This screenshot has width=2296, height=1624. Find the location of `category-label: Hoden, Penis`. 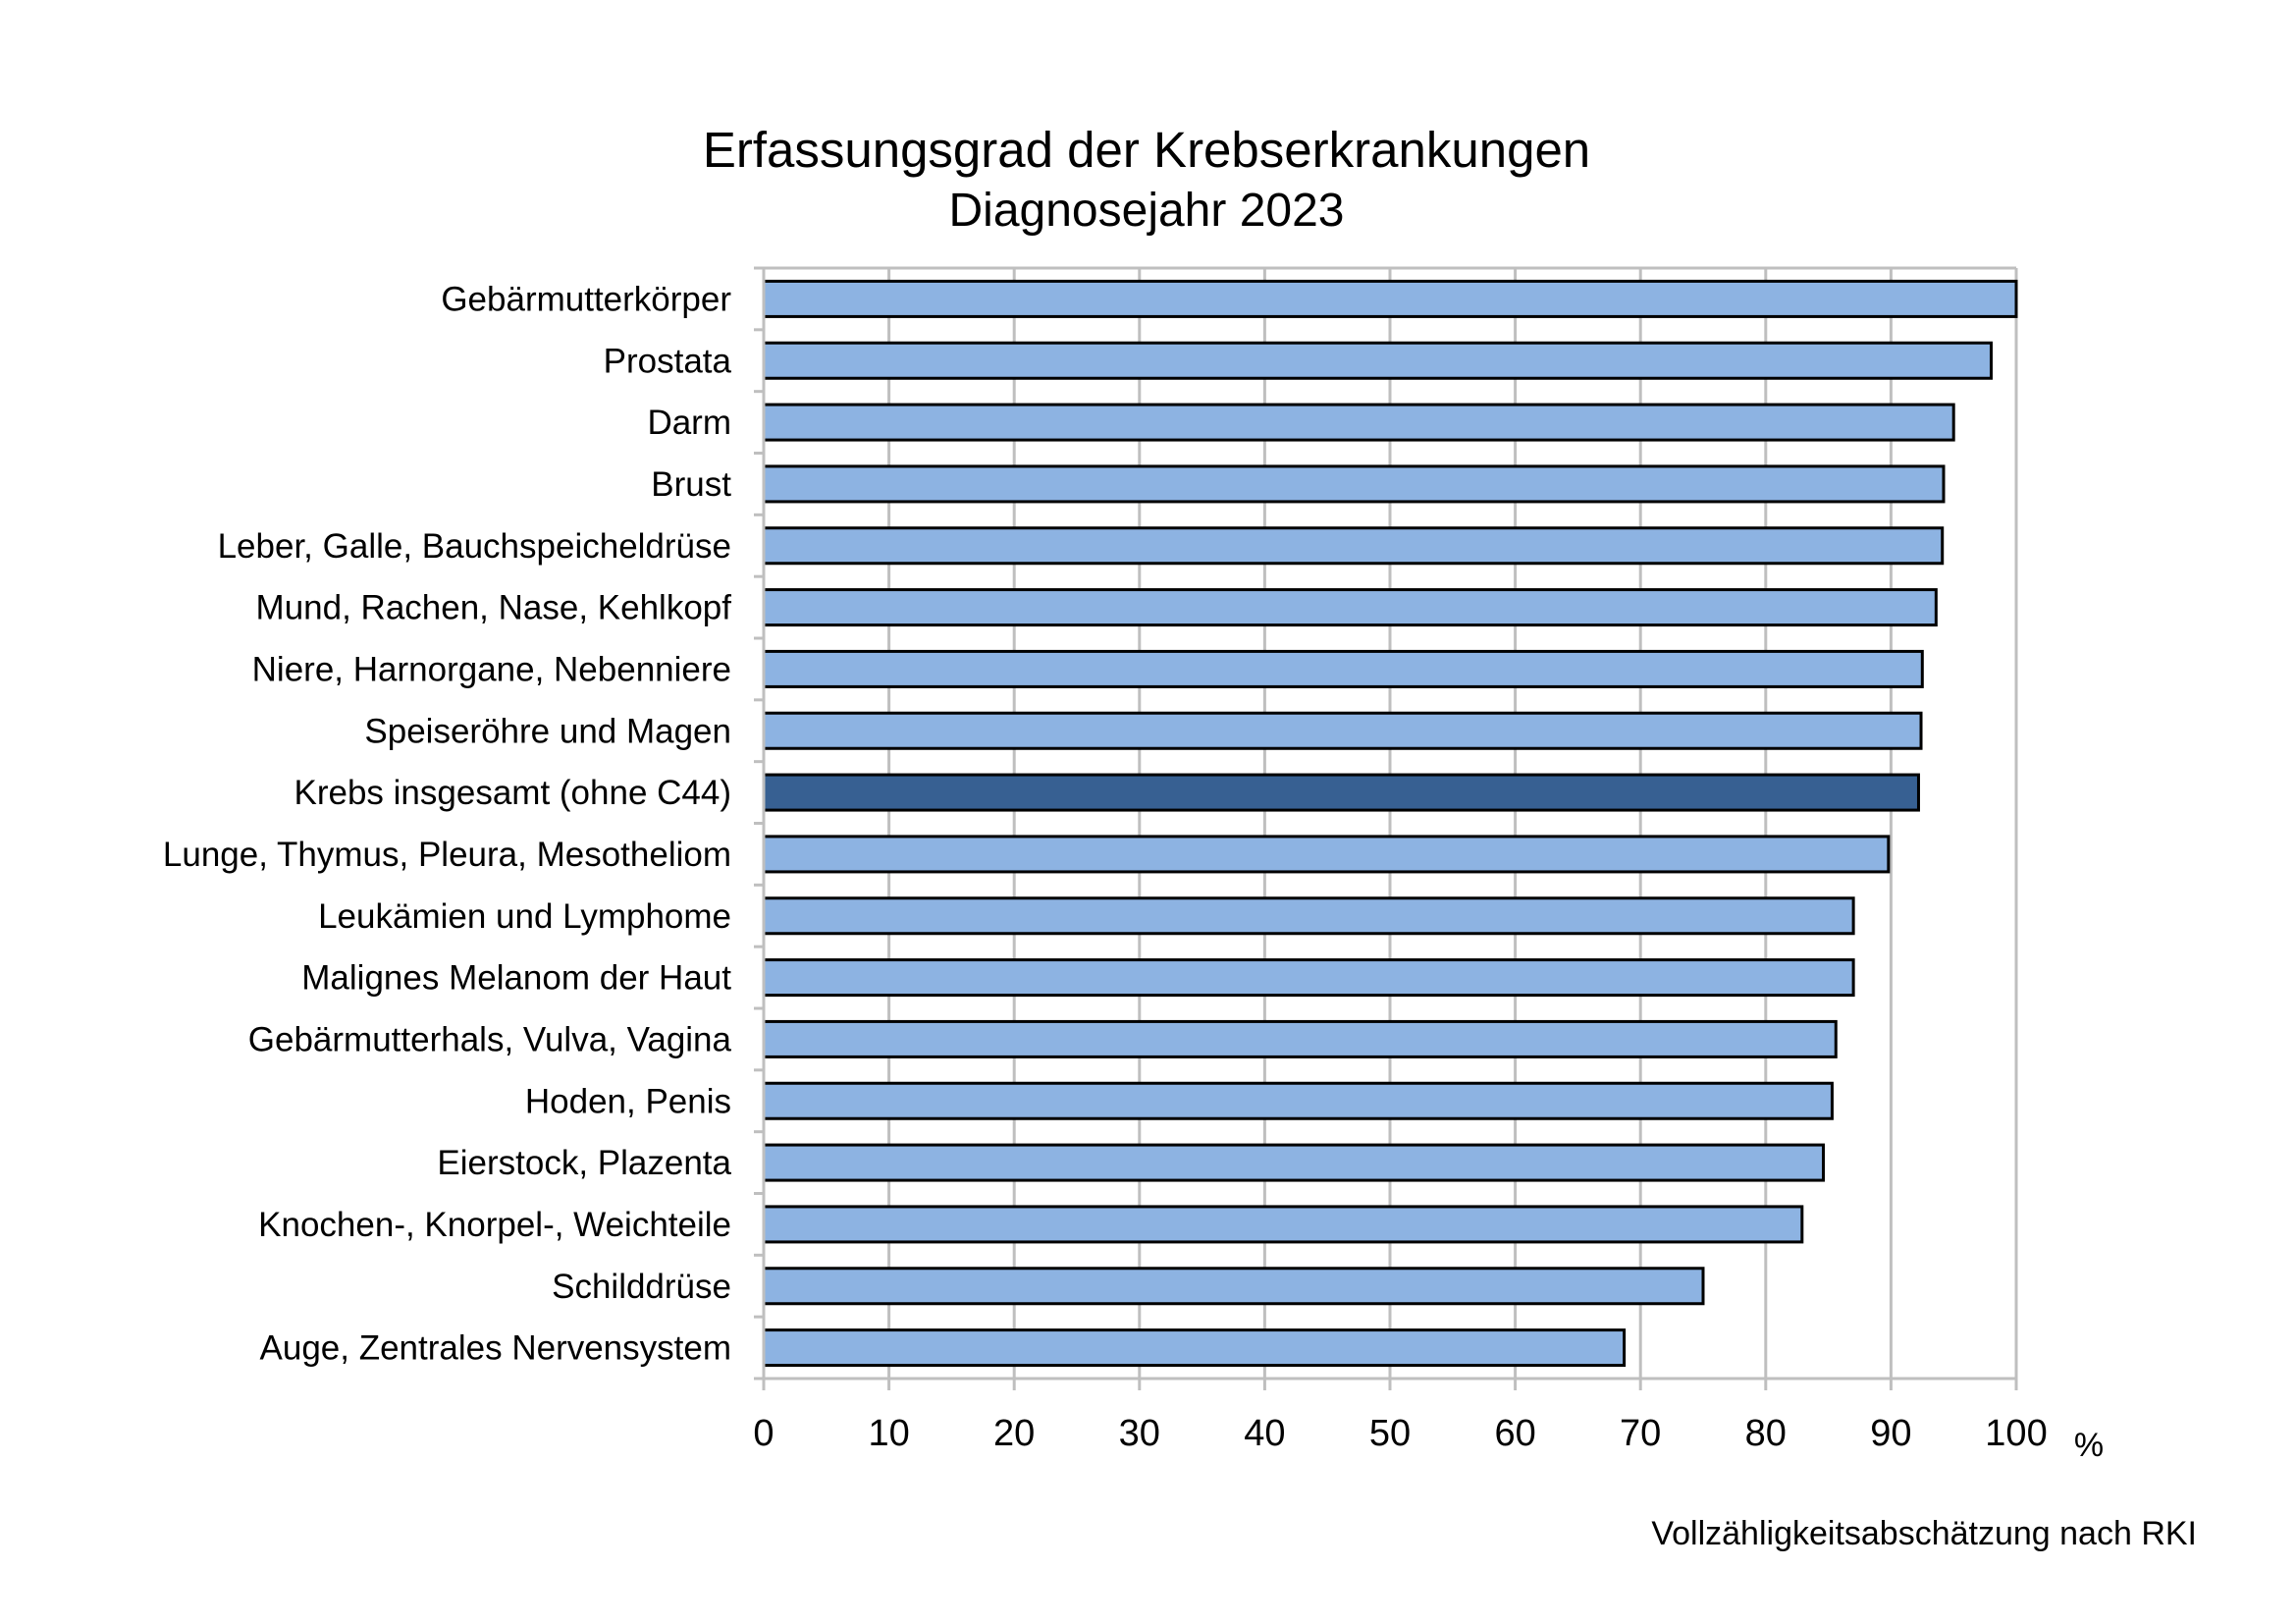

category-label: Hoden, Penis is located at coordinates (628, 1101).